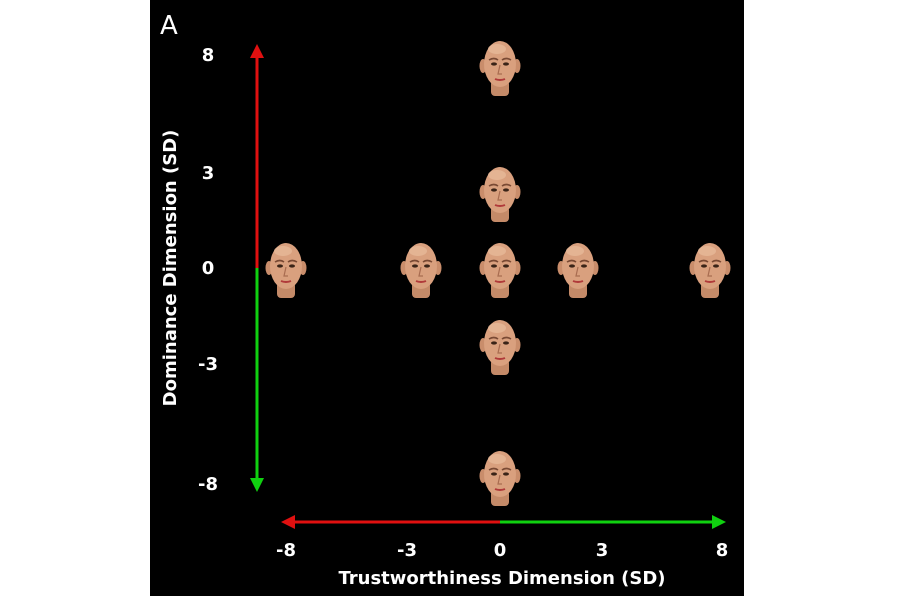  I want to click on panel-label: A, so click(169, 26).